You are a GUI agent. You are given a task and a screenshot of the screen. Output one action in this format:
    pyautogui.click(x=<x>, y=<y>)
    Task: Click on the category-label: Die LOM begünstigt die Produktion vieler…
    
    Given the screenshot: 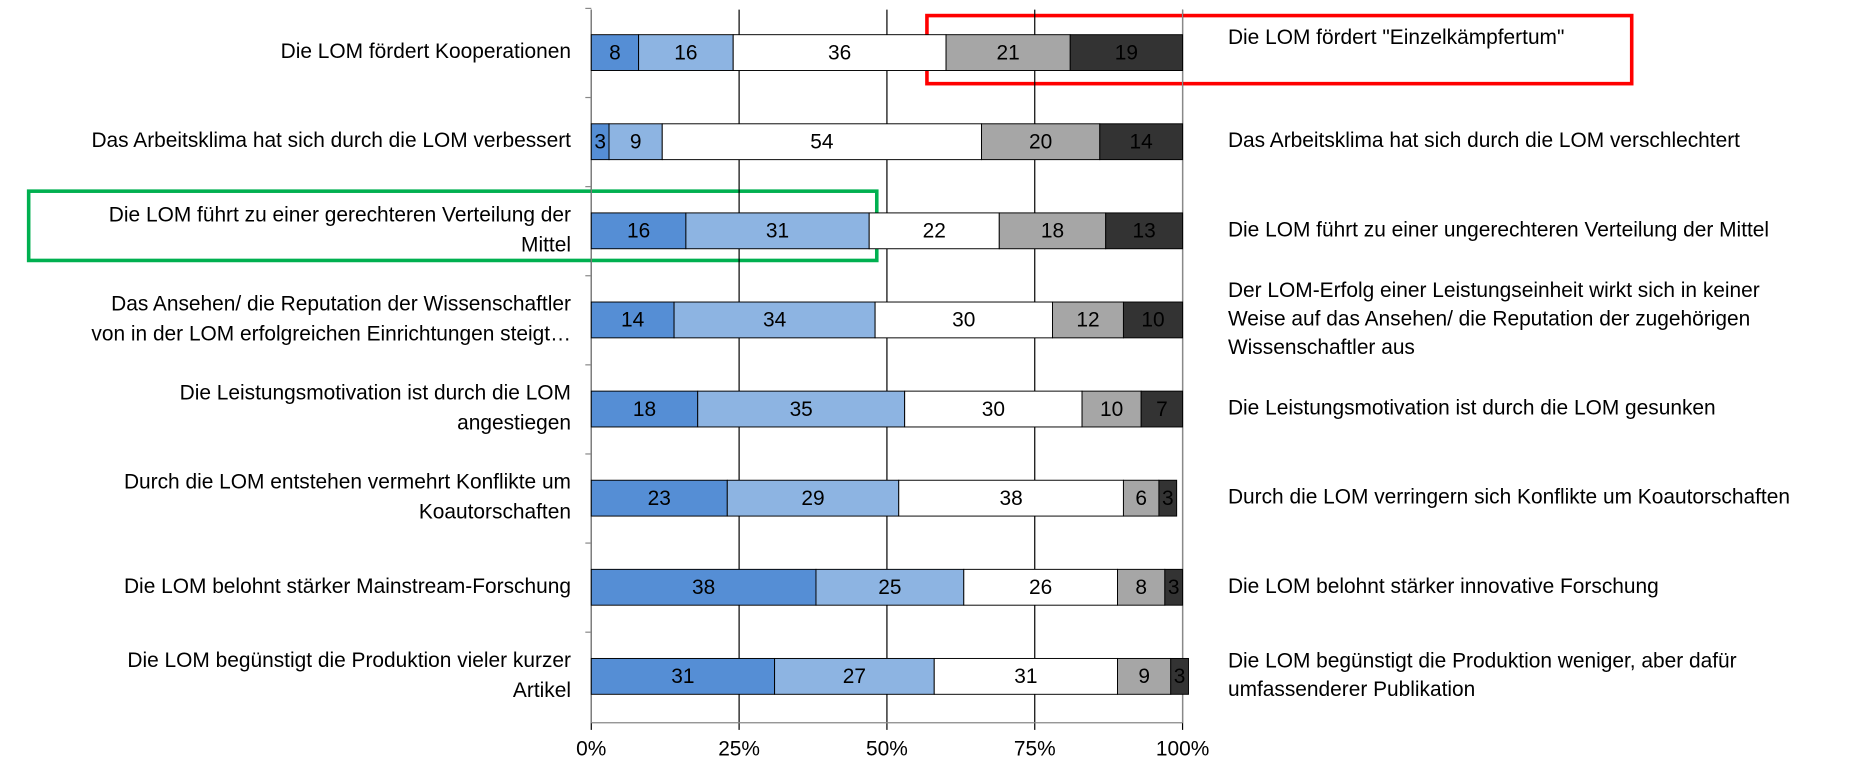 What is the action you would take?
    pyautogui.click(x=349, y=660)
    